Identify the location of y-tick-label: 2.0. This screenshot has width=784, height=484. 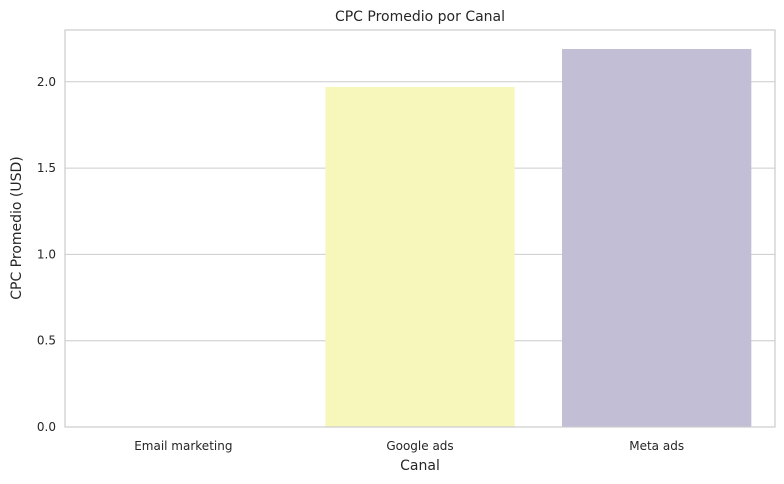
(46, 82).